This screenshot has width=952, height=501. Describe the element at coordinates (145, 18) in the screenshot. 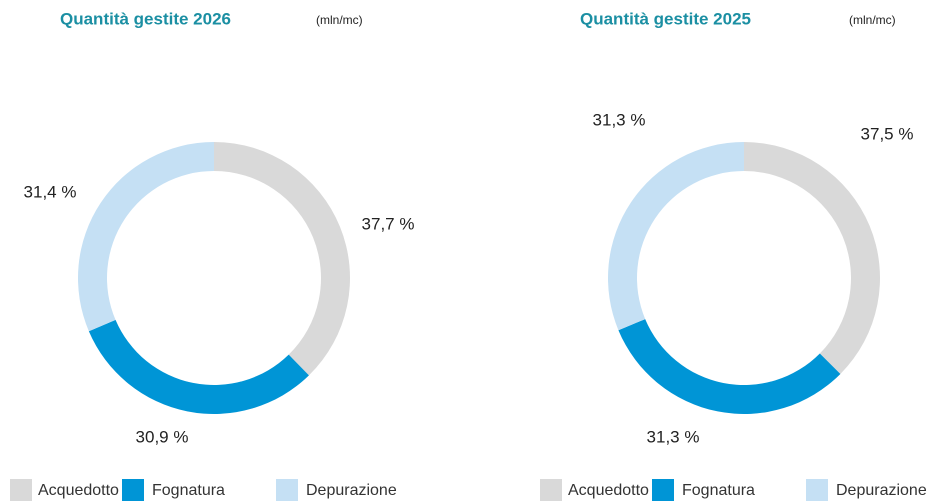

I see `chart-title: Quantità gestite 2026` at that location.